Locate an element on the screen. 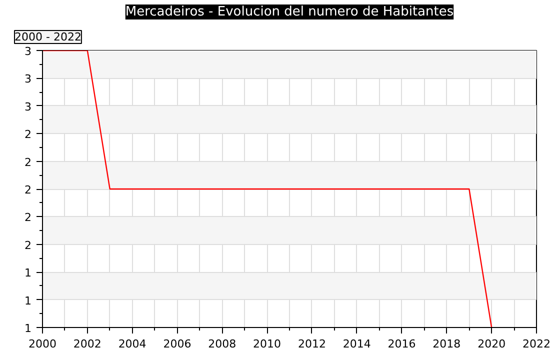 This screenshot has width=550, height=350. x-tick-label: 2014 is located at coordinates (356, 344).